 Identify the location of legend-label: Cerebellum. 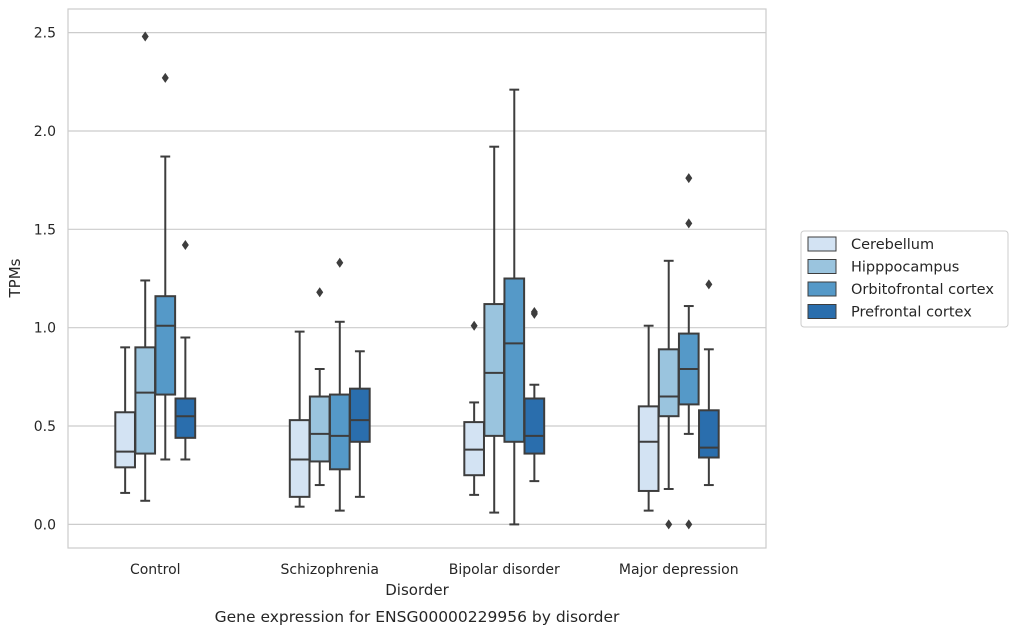
(892, 245).